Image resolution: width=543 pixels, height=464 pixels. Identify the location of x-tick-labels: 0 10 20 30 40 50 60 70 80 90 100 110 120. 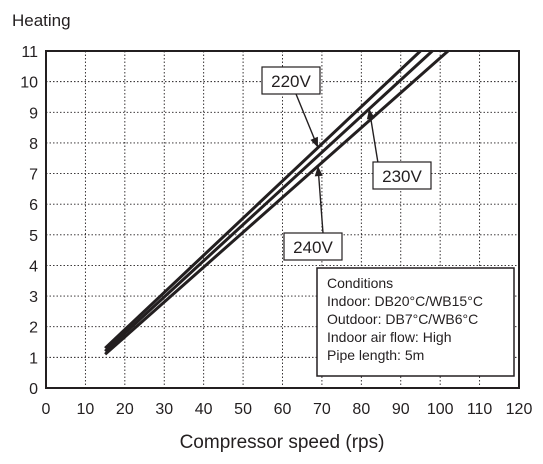
(287, 409).